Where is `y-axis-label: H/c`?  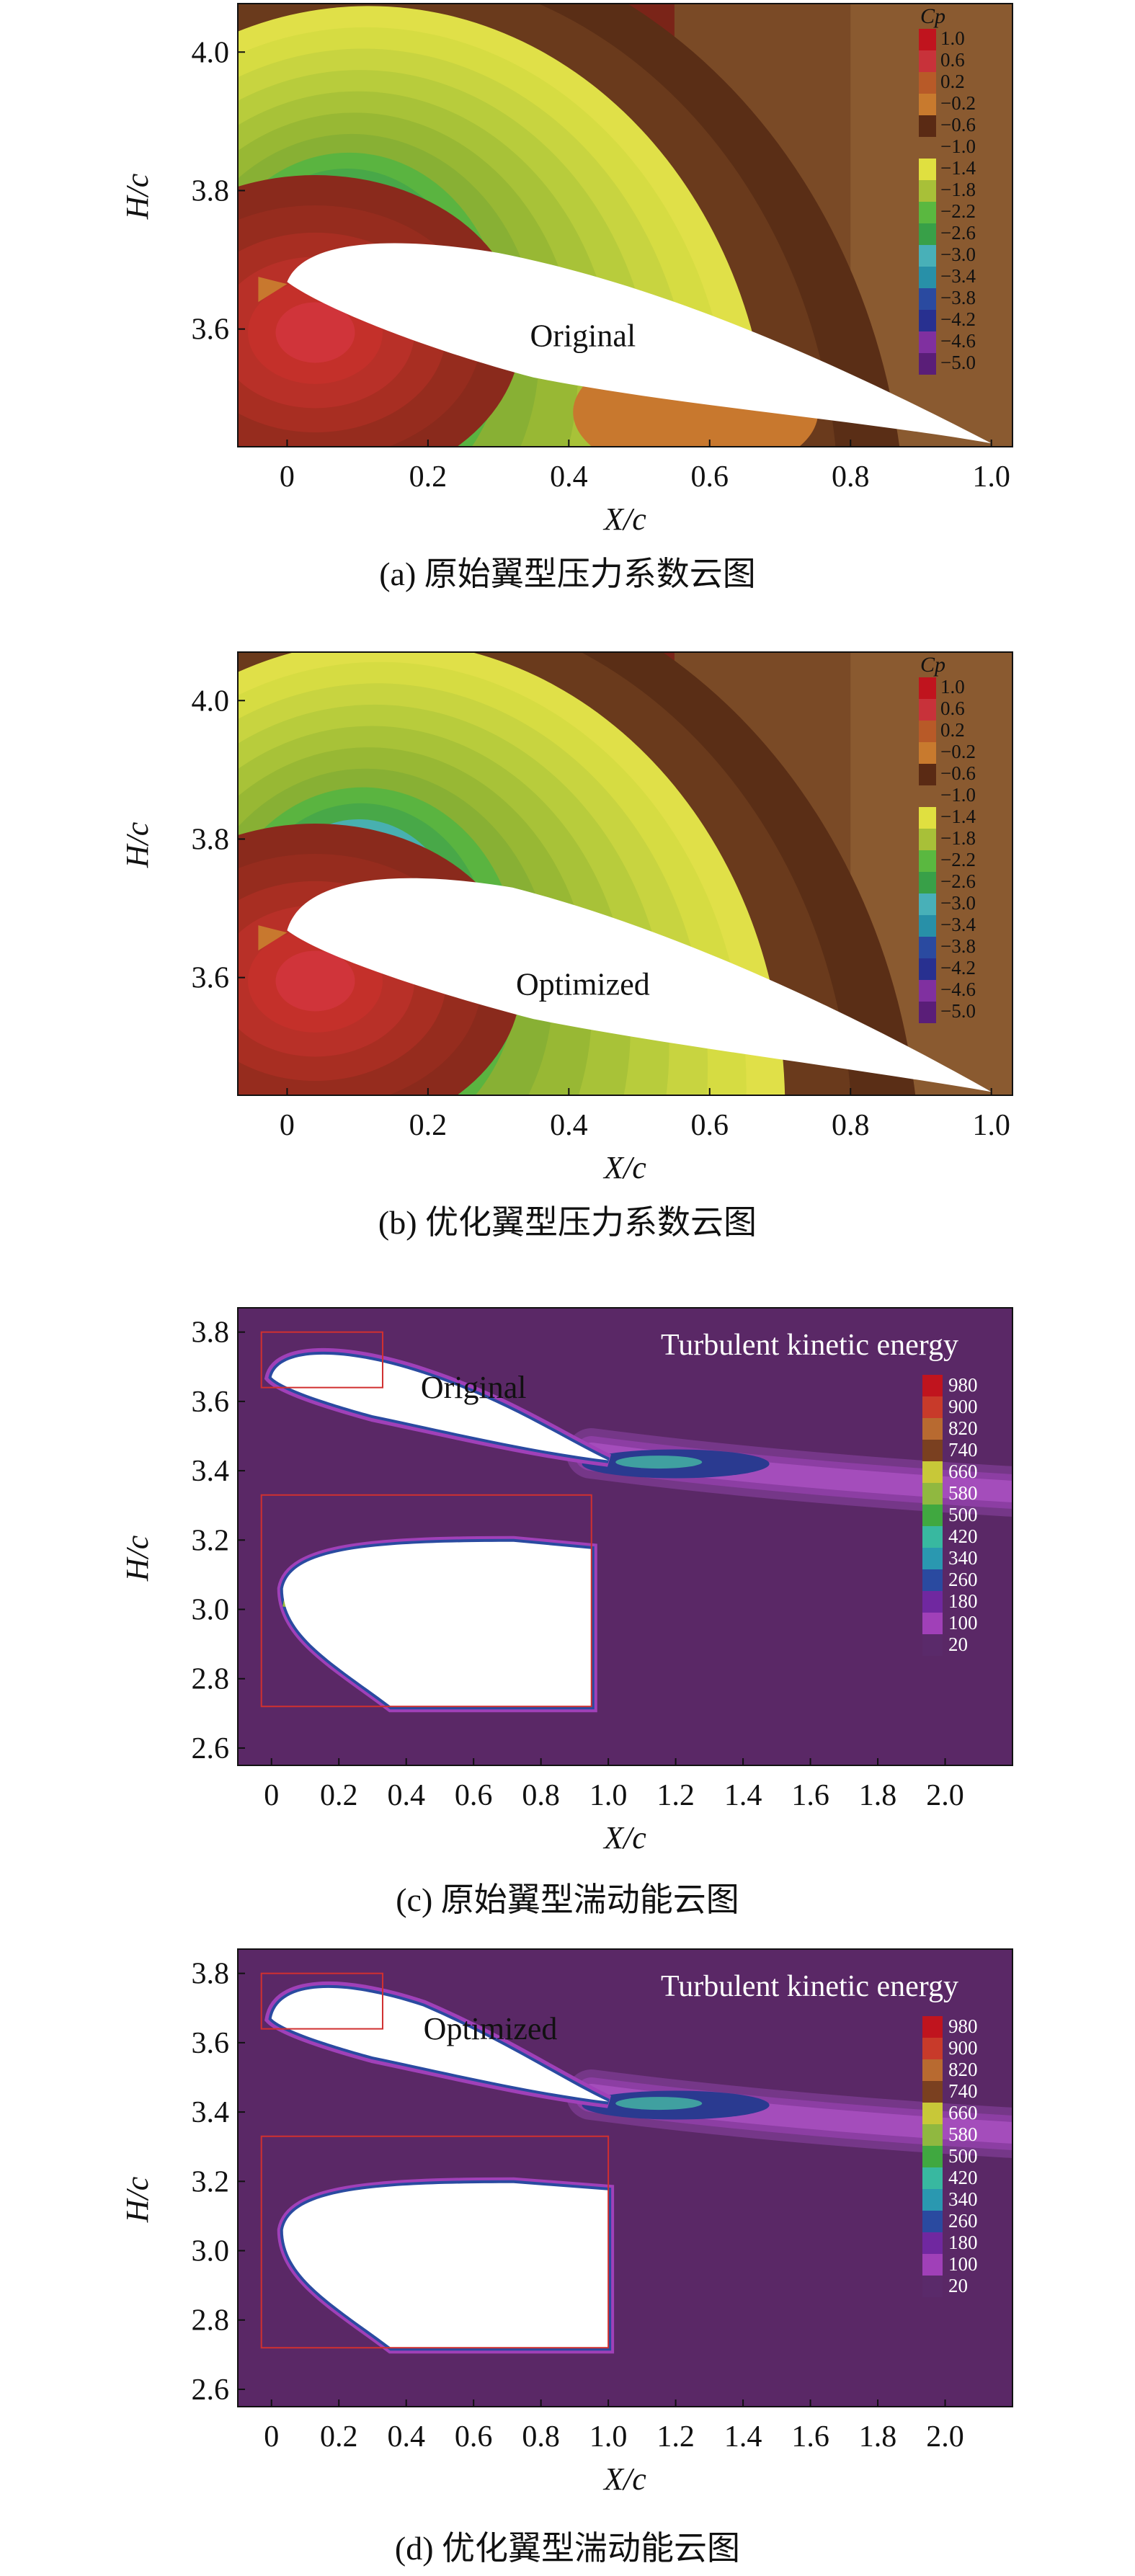
y-axis-label: H/c is located at coordinates (137, 196).